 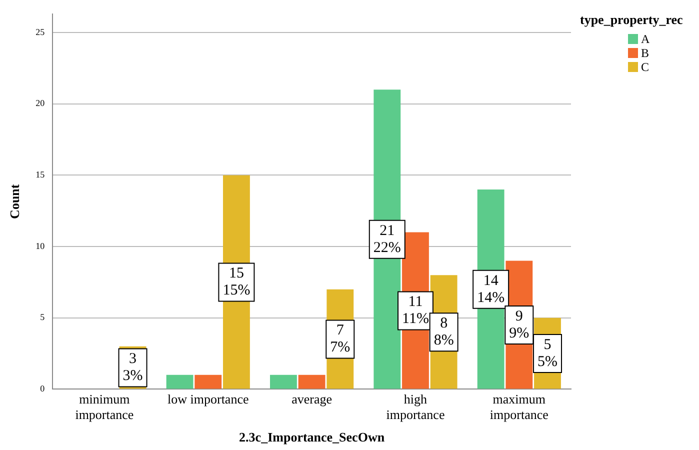 I want to click on data-label: 5 5%, so click(x=548, y=353).